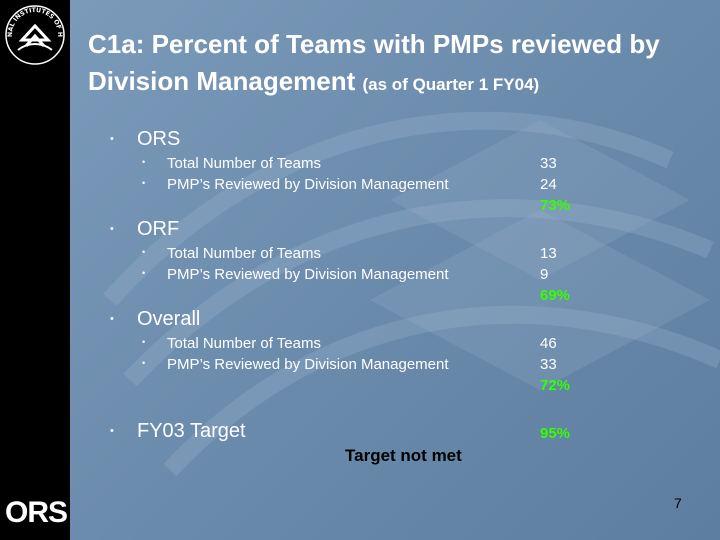  What do you see at coordinates (548, 184) in the screenshot?
I see `item-value: 24` at bounding box center [548, 184].